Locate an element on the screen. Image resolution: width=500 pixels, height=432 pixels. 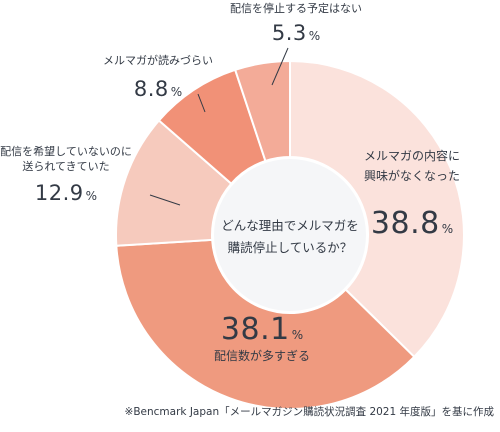
slice-value-label: 38.1% is located at coordinates (262, 329).